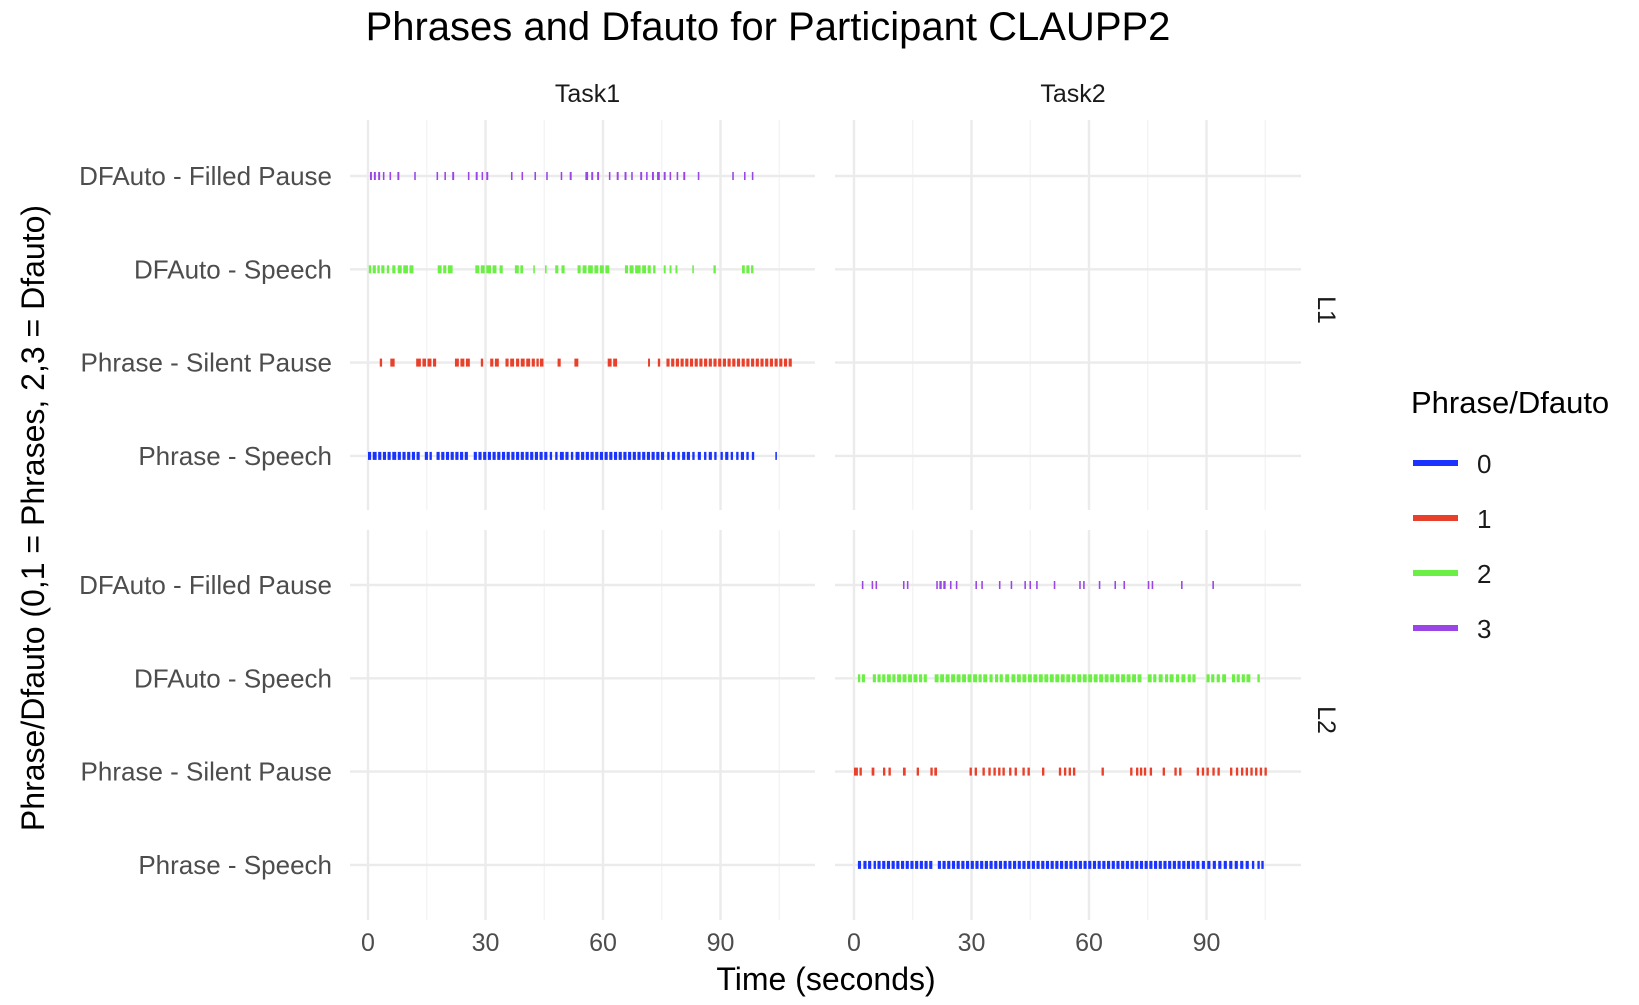 The height and width of the screenshot is (1005, 1639). Describe the element at coordinates (582, 725) in the screenshot. I see `panel-task1-l2` at that location.